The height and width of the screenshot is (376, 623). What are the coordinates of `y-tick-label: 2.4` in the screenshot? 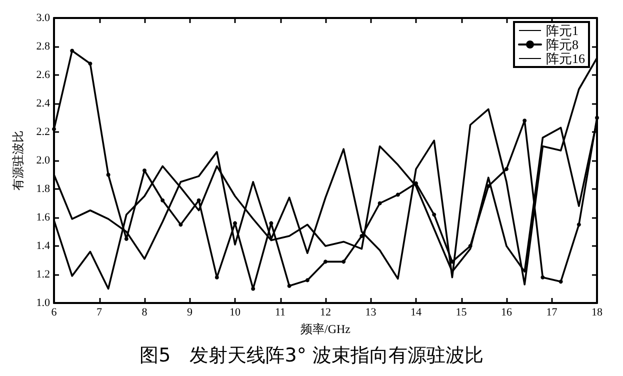 It's located at (43, 104).